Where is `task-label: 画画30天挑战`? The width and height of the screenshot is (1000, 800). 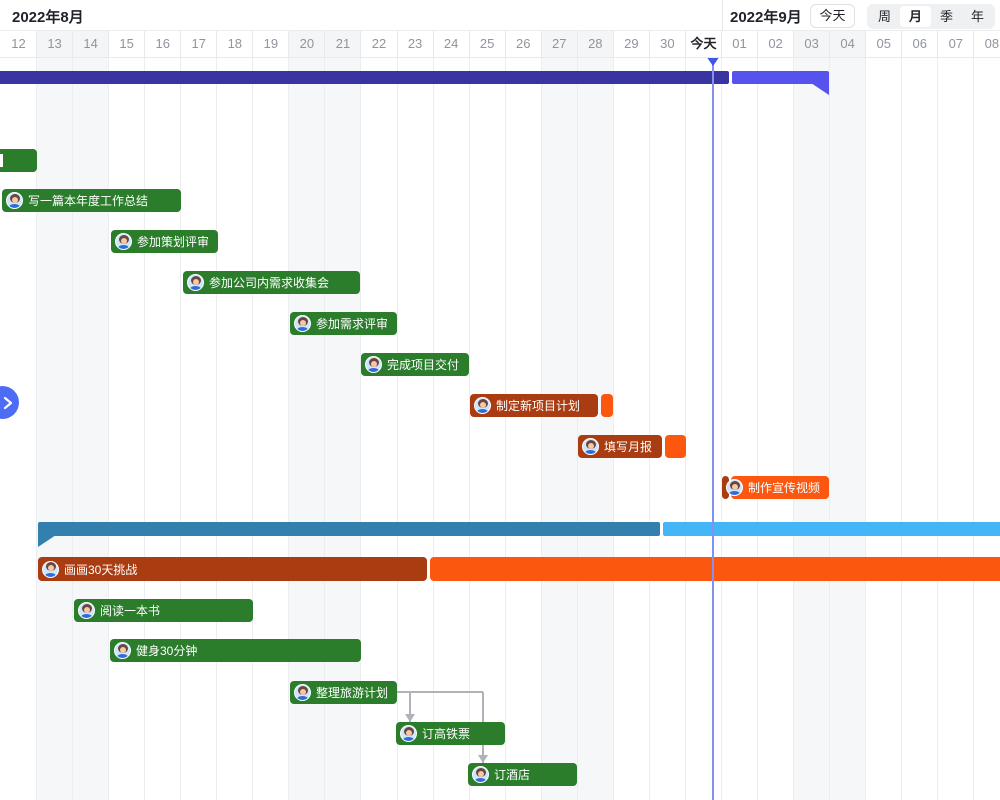 task-label: 画画30天挑战 is located at coordinates (101, 569).